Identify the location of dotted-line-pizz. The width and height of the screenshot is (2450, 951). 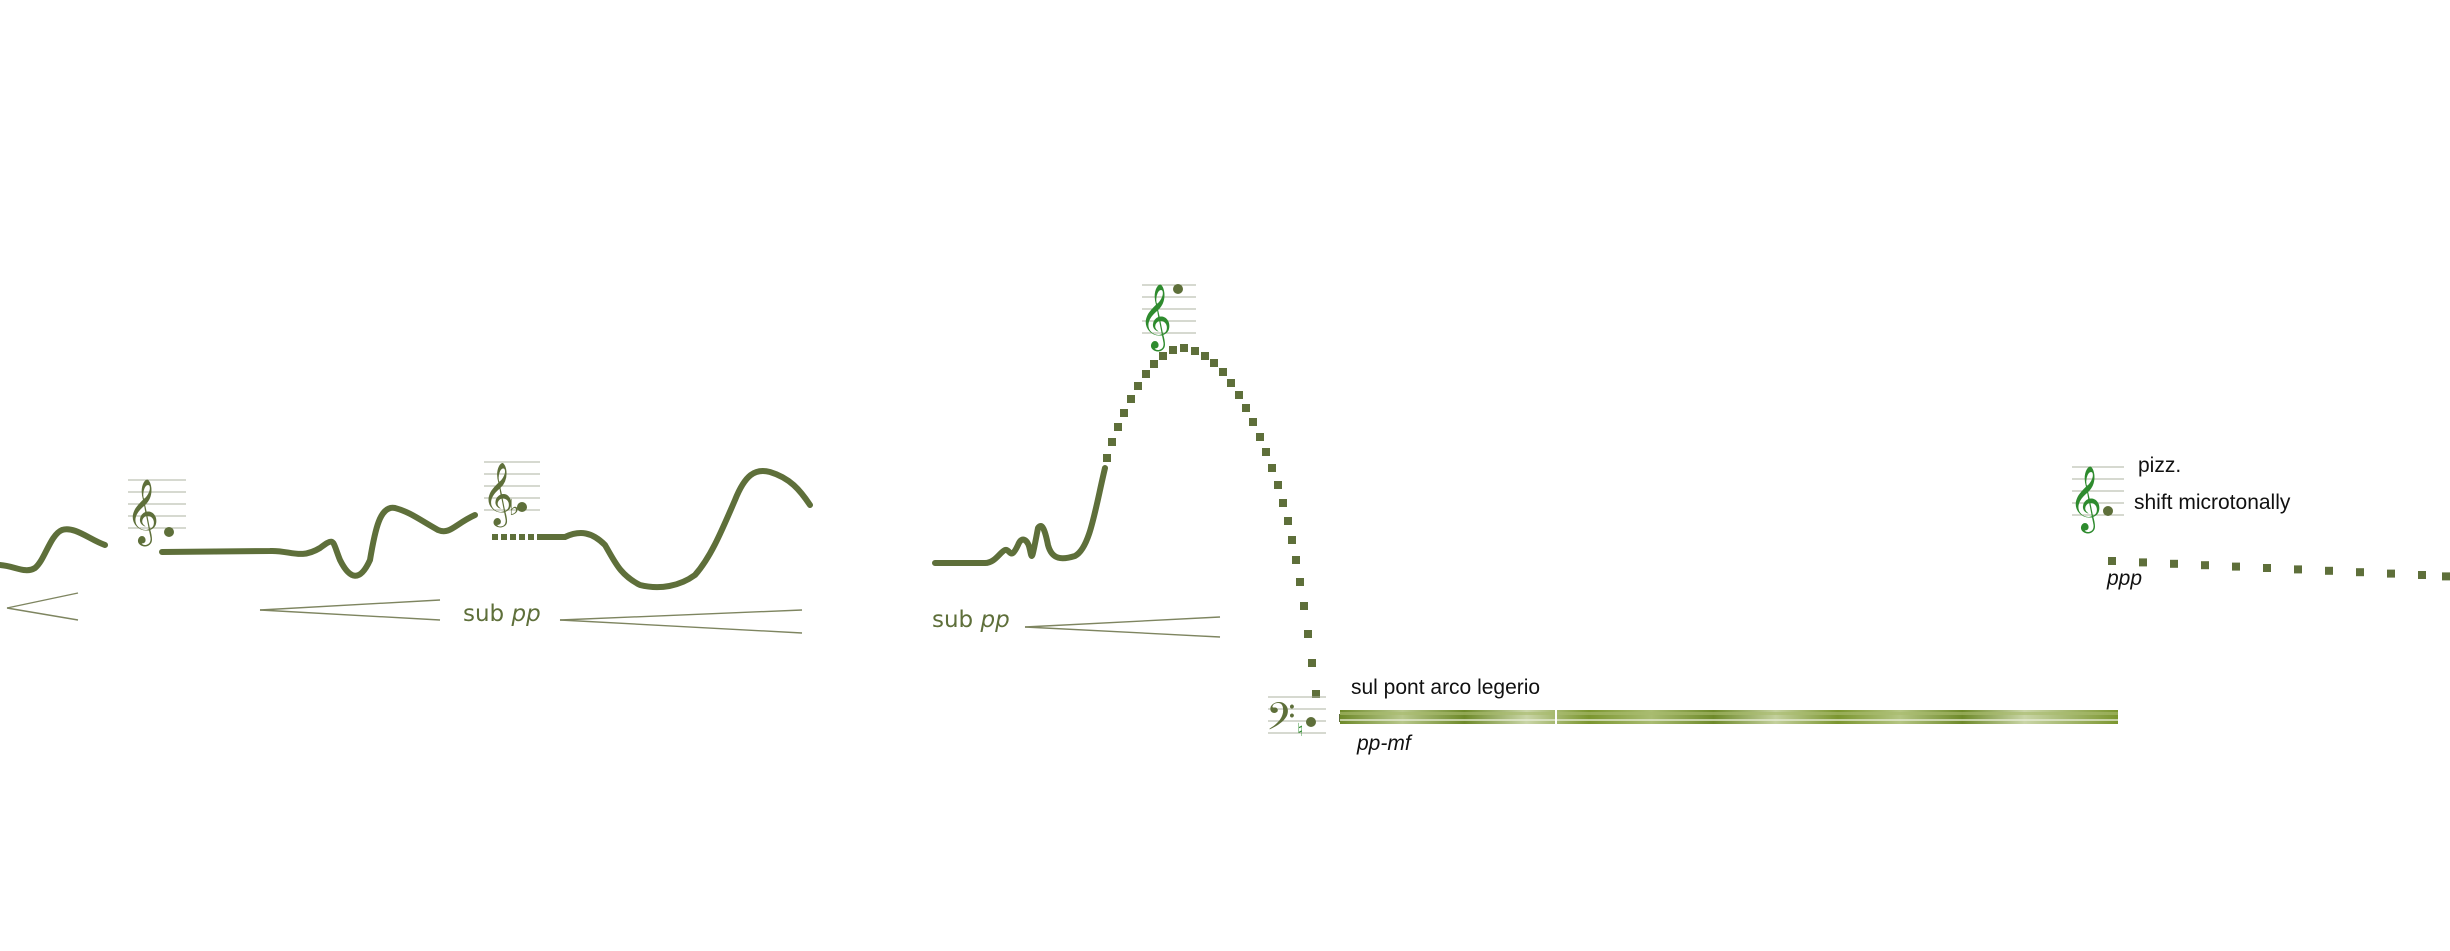
(2279, 568).